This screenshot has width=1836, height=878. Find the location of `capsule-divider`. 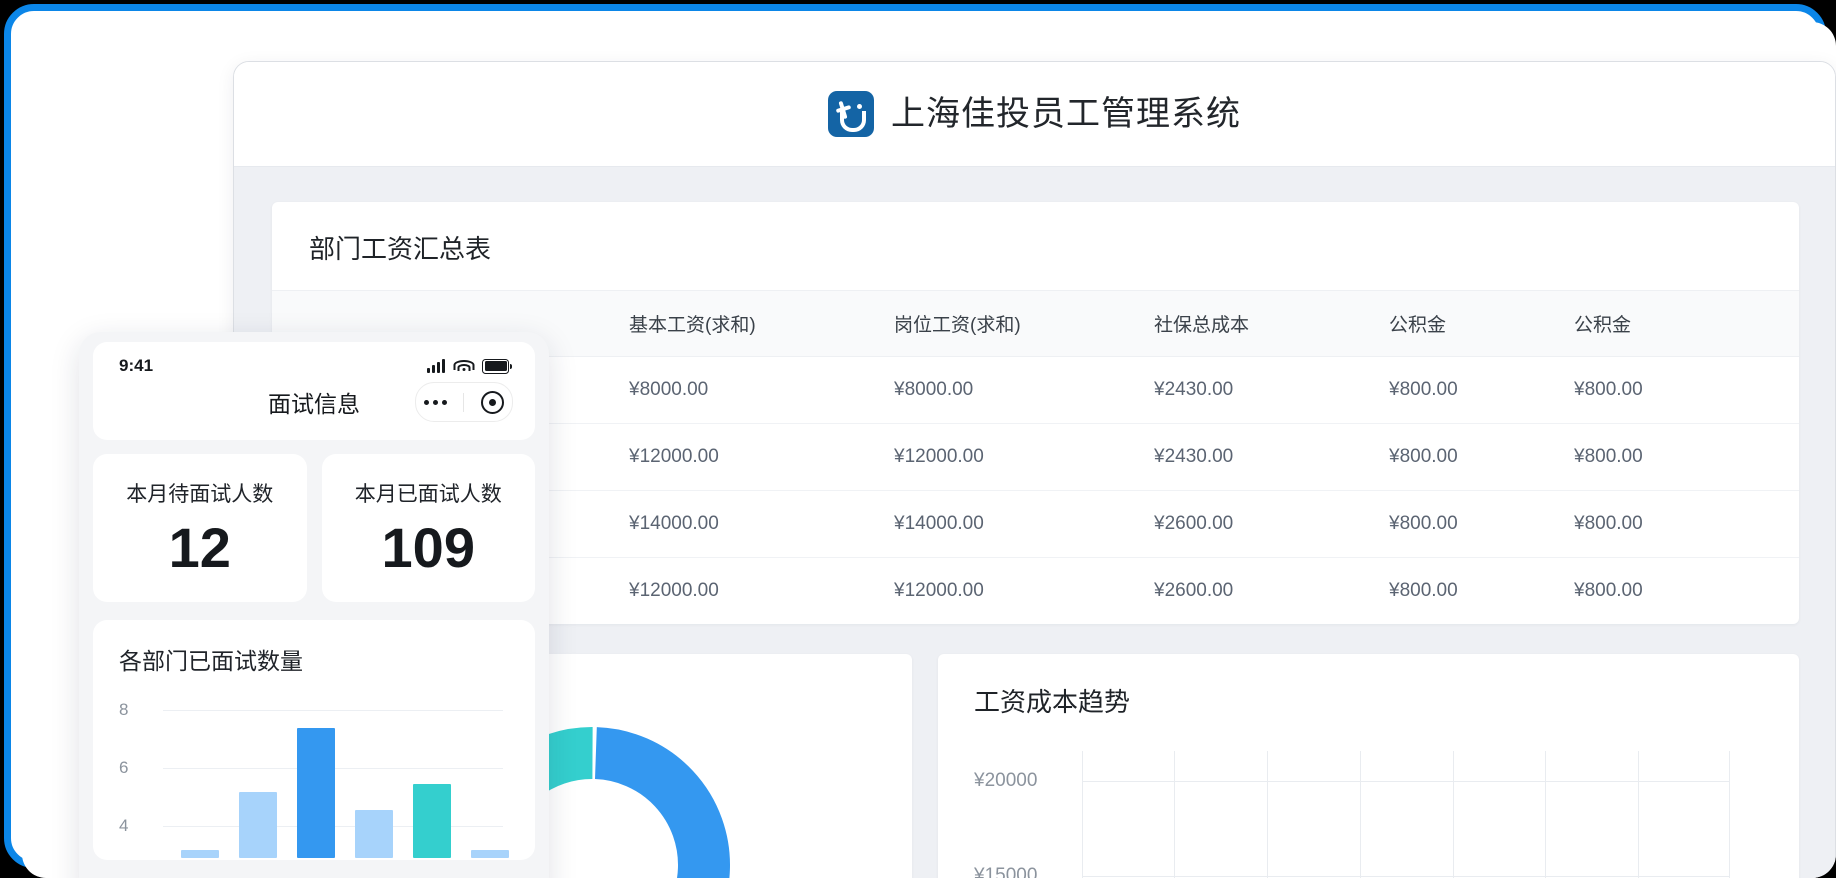

capsule-divider is located at coordinates (464, 402).